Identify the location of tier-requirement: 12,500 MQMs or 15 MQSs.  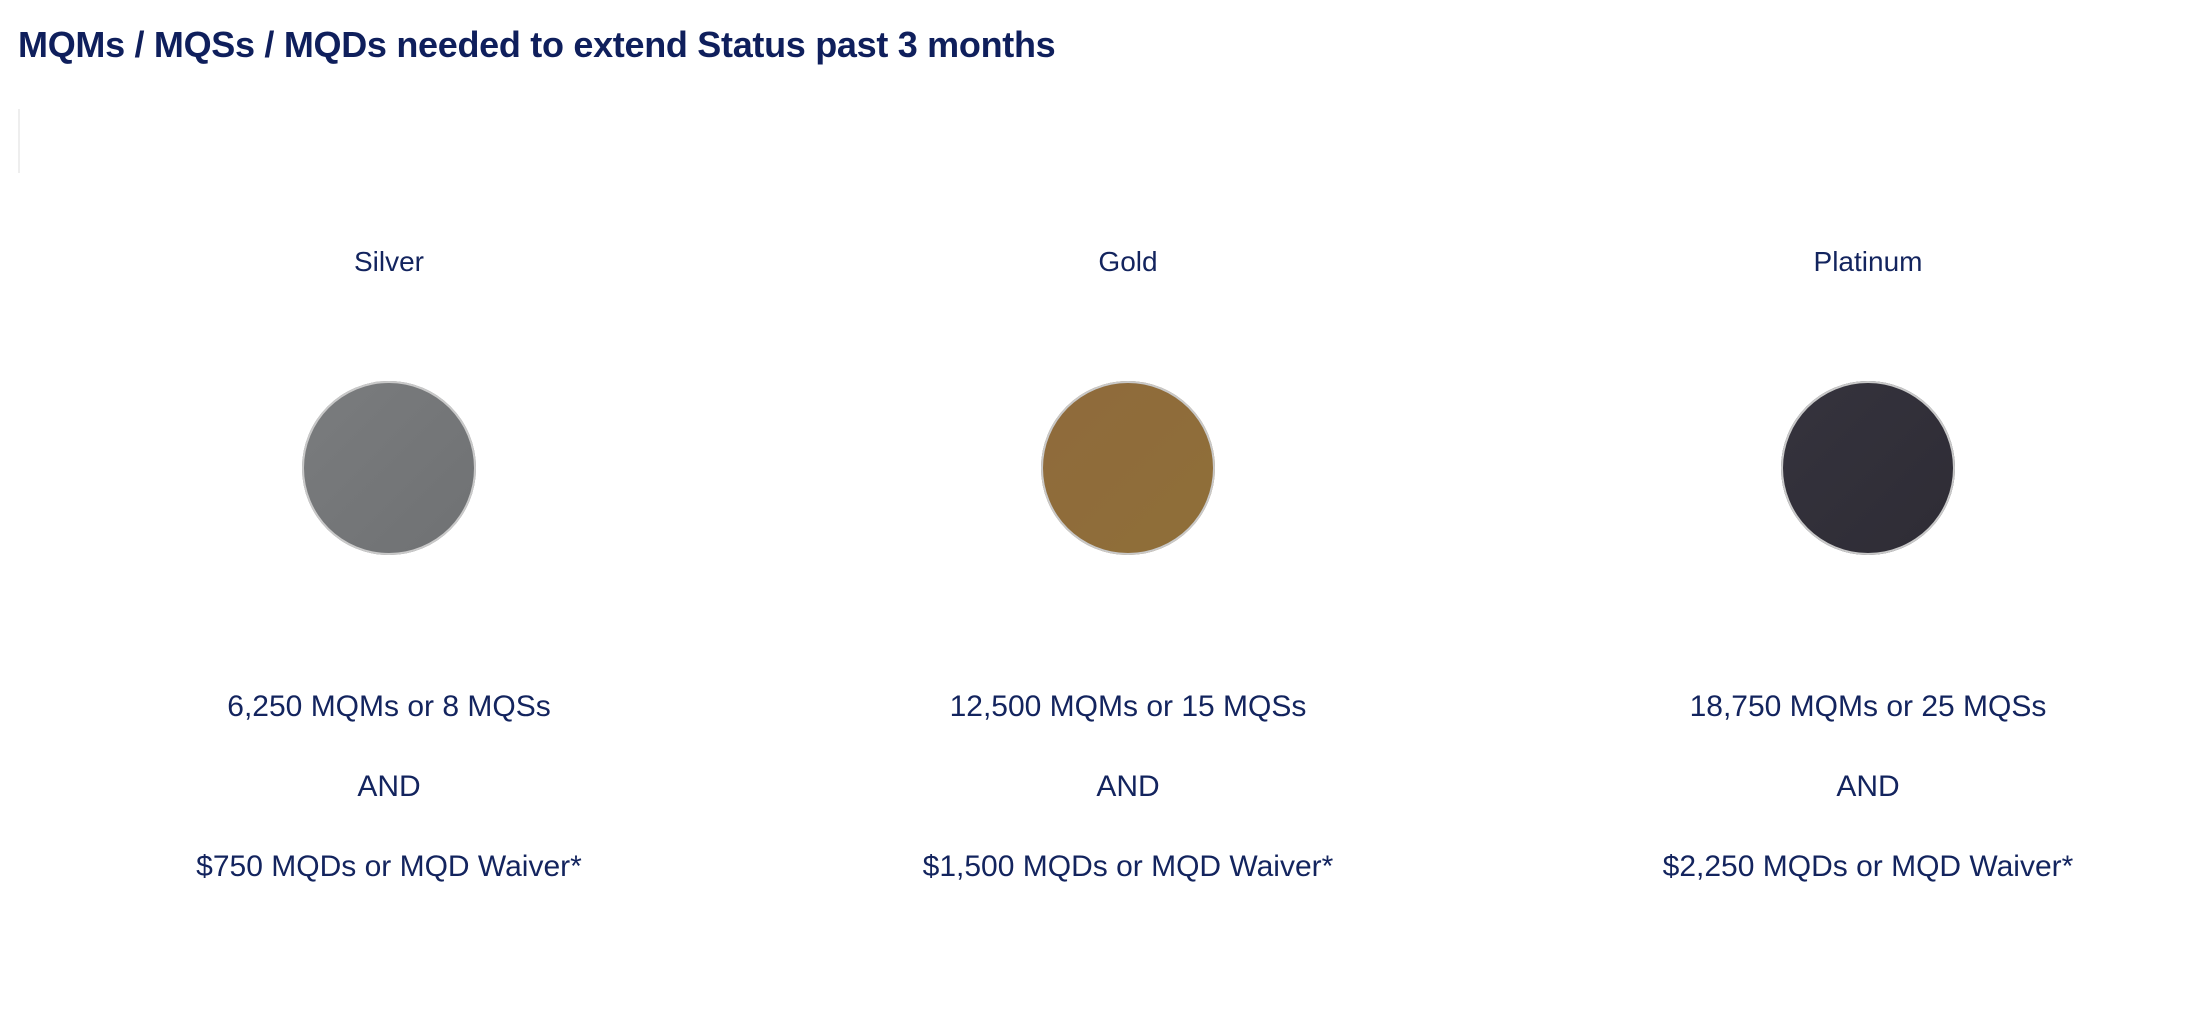
(1128, 706).